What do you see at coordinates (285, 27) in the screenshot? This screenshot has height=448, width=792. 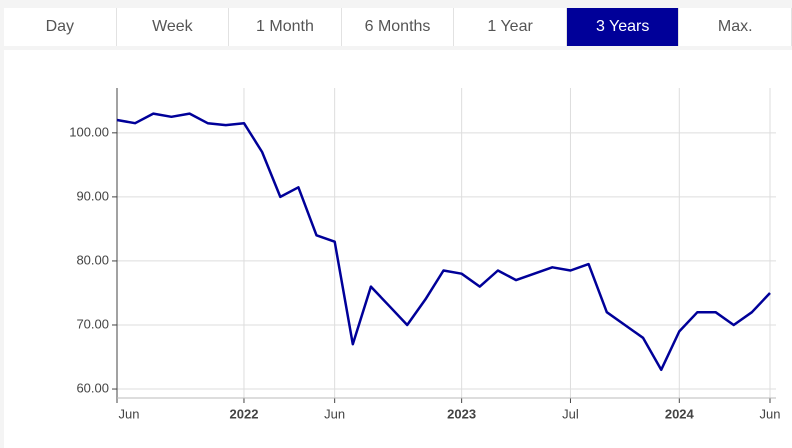 I see `range-tab: 1 Month` at bounding box center [285, 27].